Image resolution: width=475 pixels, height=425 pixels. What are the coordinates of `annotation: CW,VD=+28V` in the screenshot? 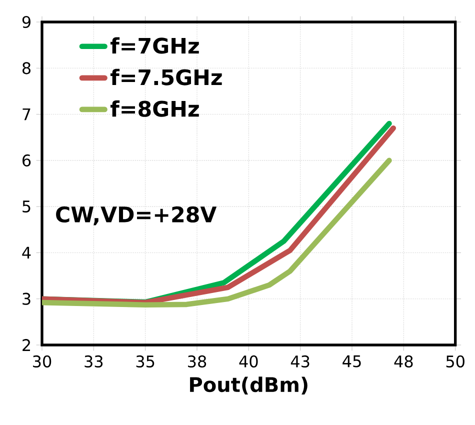 It's located at (136, 216).